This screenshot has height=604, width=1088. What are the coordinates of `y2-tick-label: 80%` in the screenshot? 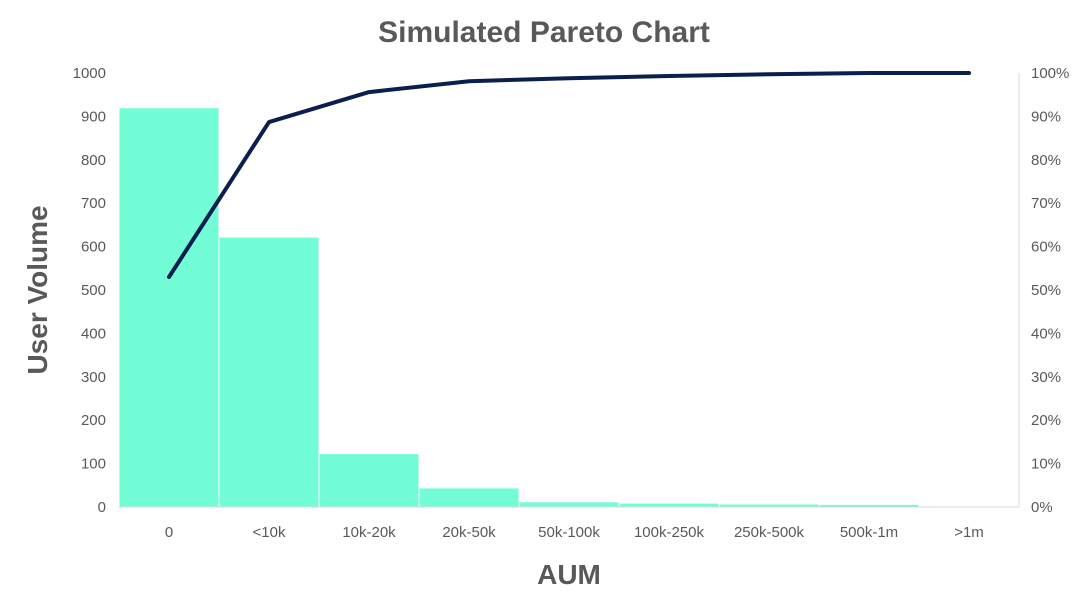 It's located at (1046, 160).